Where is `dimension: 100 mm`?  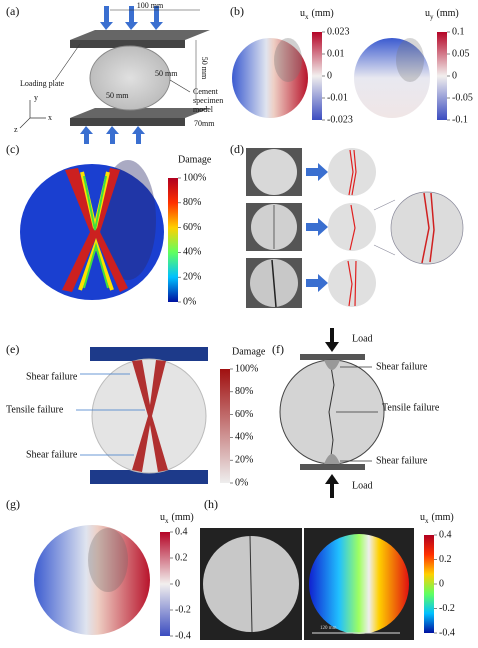 dimension: 100 mm is located at coordinates (150, 5).